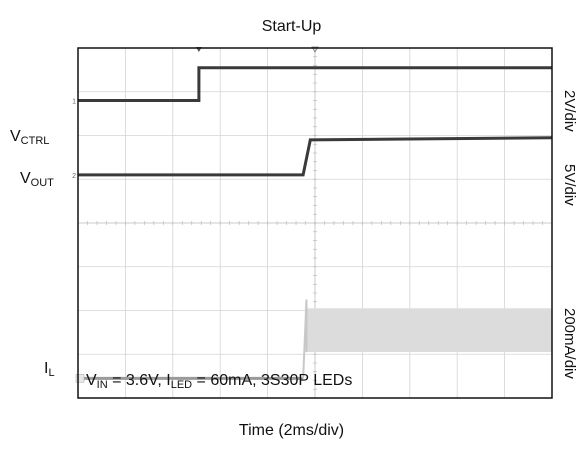 The width and height of the screenshot is (583, 469). What do you see at coordinates (315, 49) in the screenshot?
I see `trigger-marker` at bounding box center [315, 49].